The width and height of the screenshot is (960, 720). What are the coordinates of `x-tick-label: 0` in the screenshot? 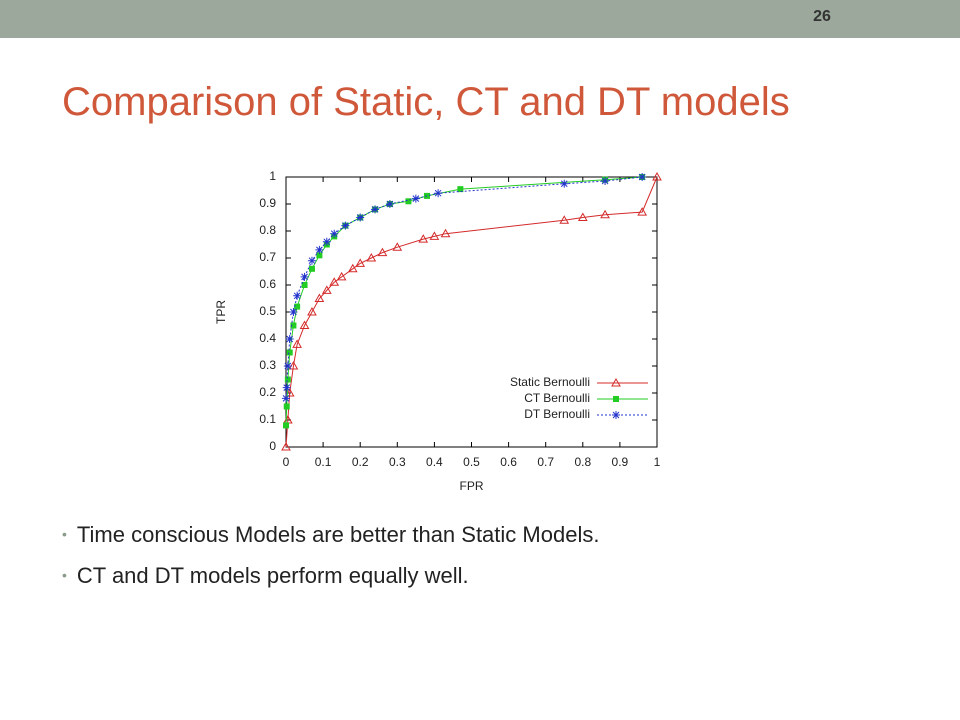 It's located at (286, 462).